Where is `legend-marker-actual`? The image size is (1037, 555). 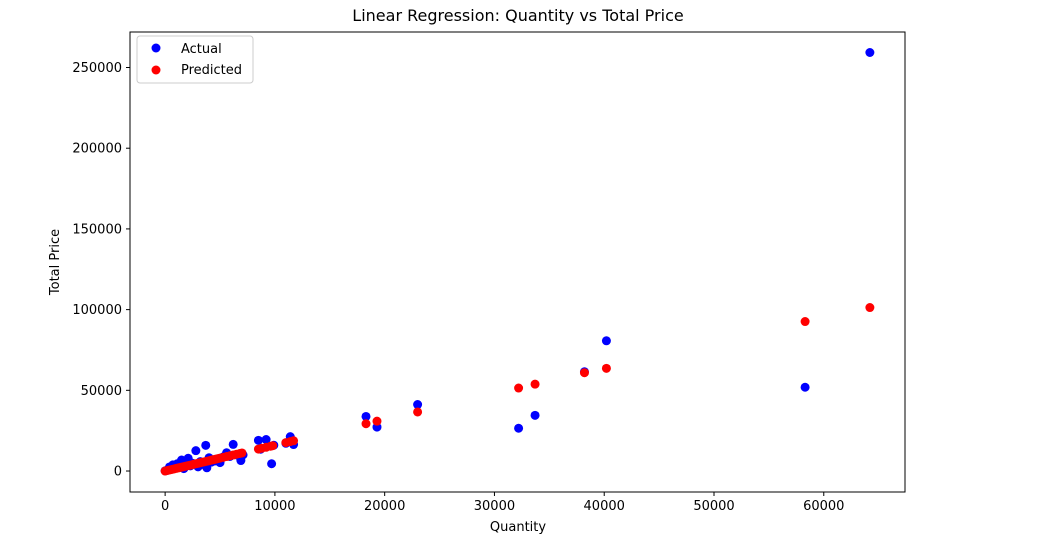
legend-marker-actual is located at coordinates (156, 48).